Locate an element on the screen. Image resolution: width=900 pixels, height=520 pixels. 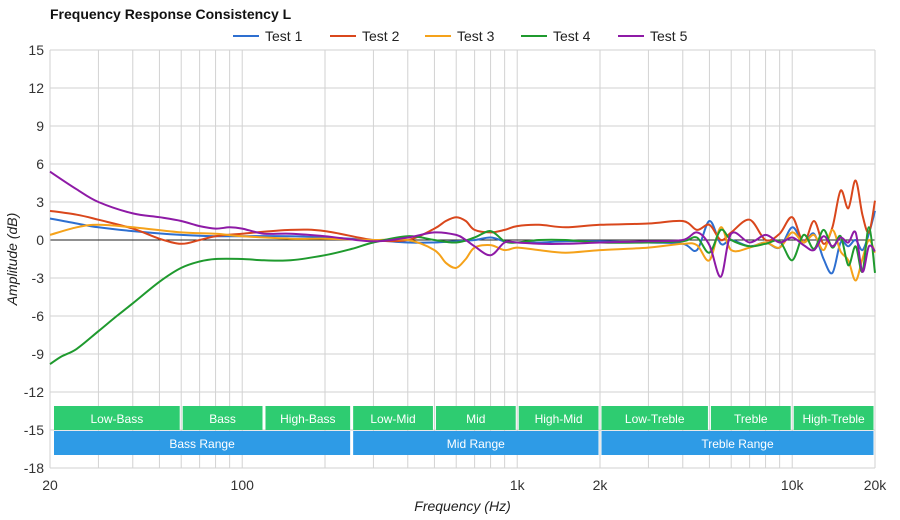
y-tick-label: 0 is located at coordinates (40, 240).